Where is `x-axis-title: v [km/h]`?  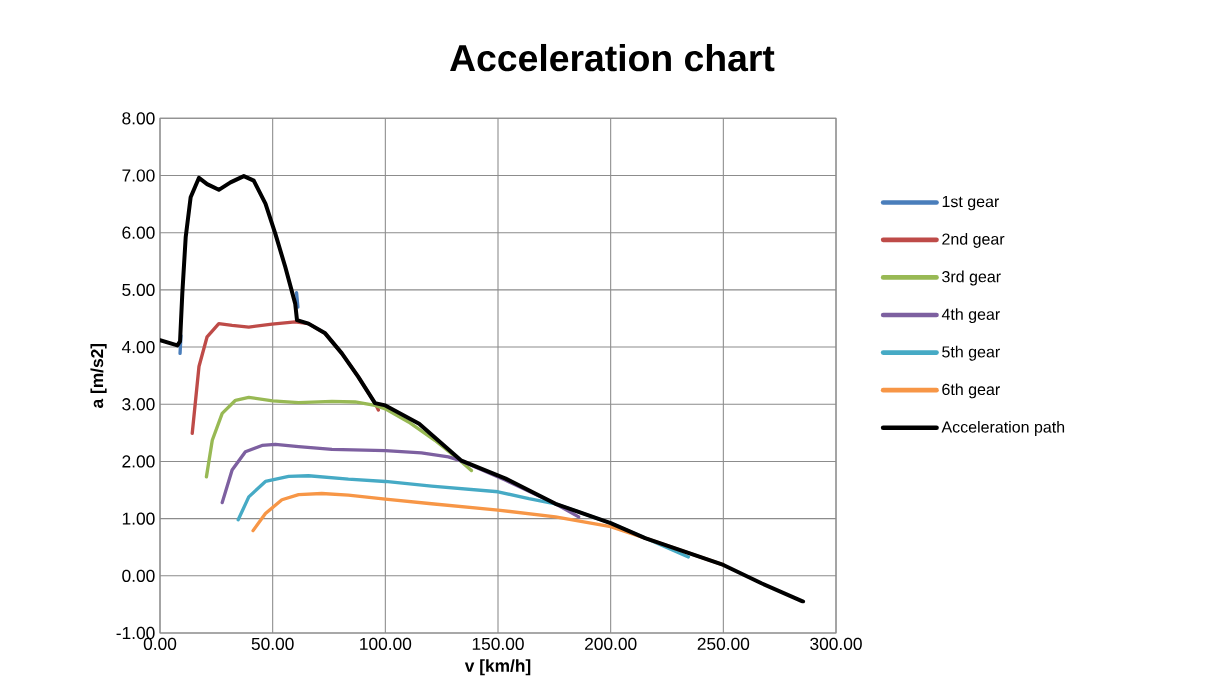 x-axis-title: v [km/h] is located at coordinates (497, 667).